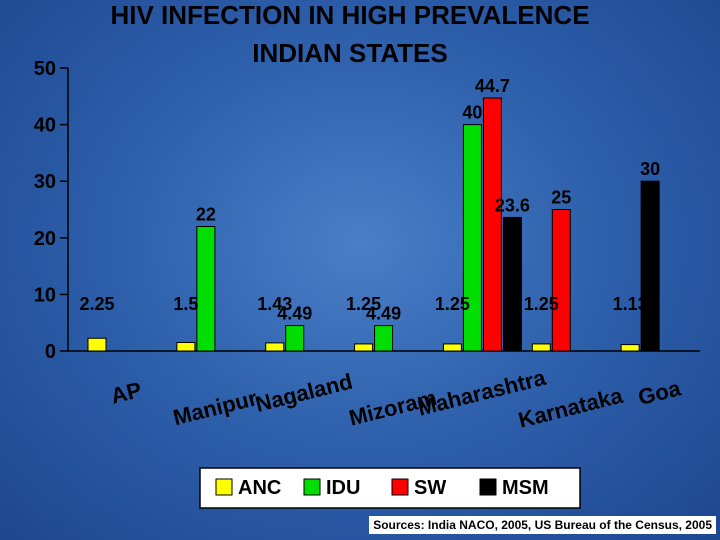  What do you see at coordinates (525, 488) in the screenshot?
I see `legend-label-msm: MSM` at bounding box center [525, 488].